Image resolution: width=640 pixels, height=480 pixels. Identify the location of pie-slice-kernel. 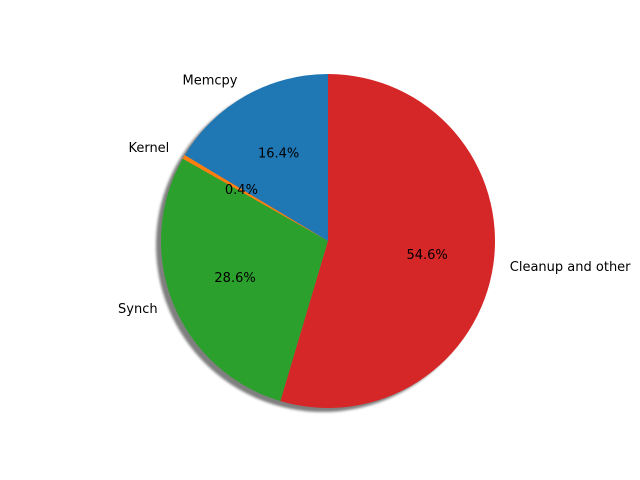
(255, 198).